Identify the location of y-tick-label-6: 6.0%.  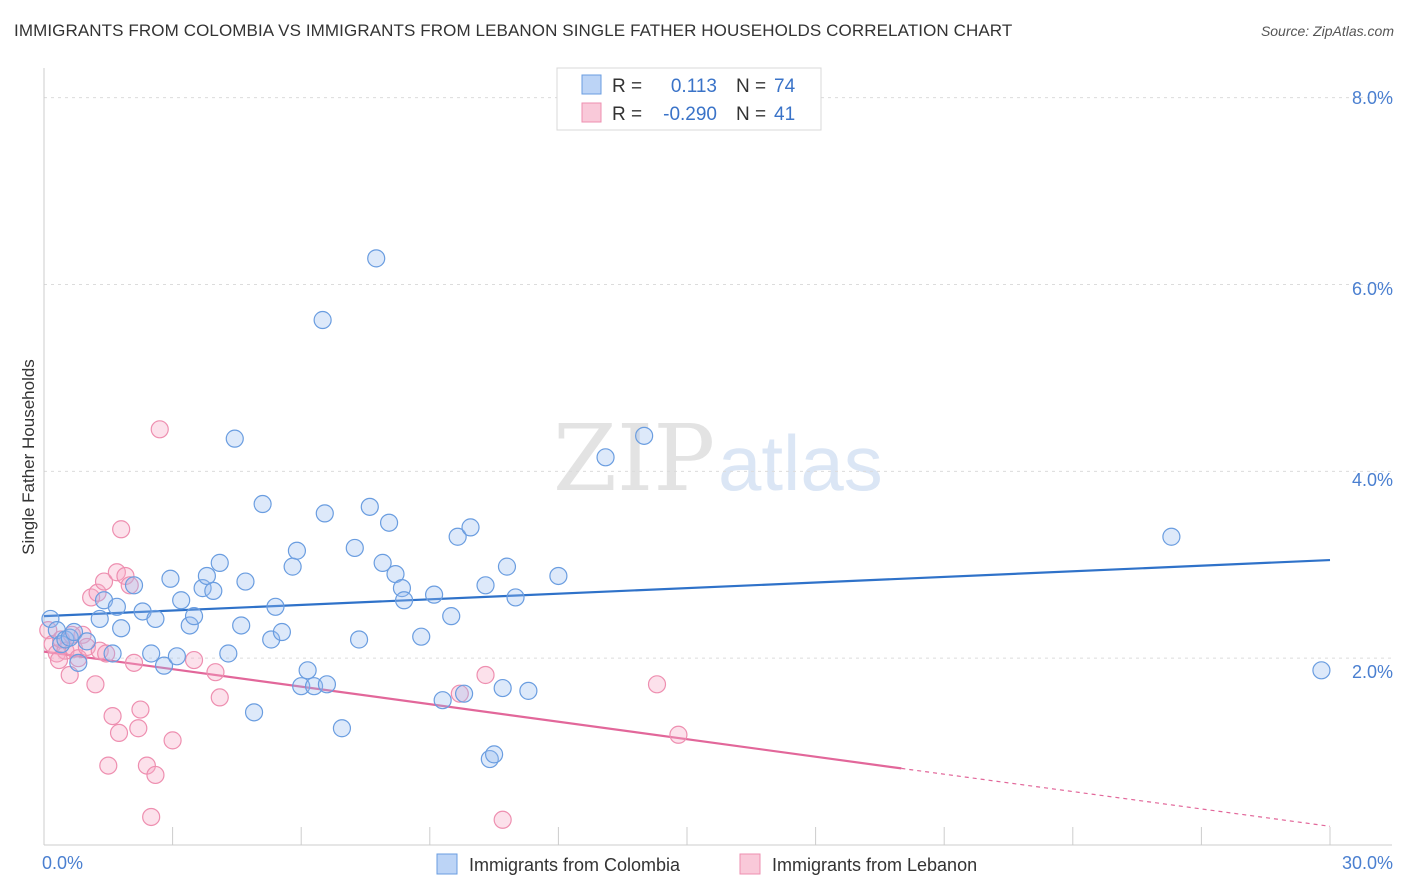
(1372, 289).